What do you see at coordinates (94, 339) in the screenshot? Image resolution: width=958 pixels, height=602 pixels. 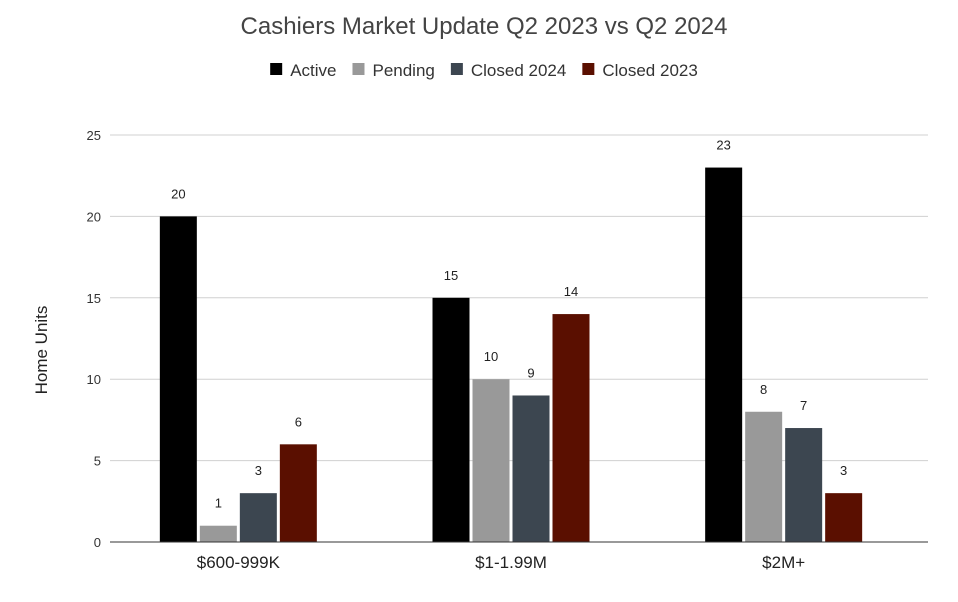 I see `y-axis-ticks: 0 5 10 15 20 25` at bounding box center [94, 339].